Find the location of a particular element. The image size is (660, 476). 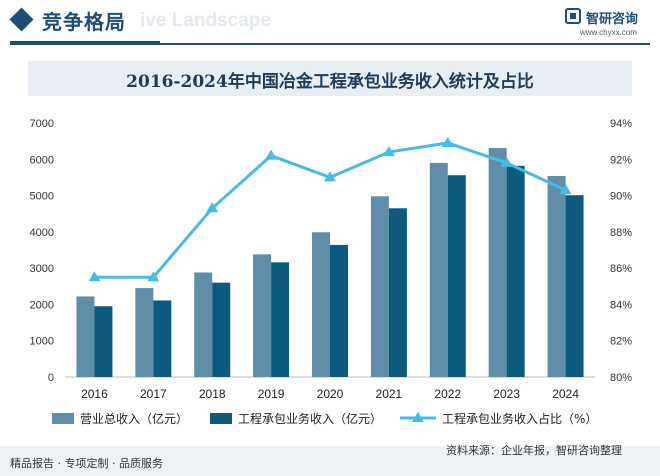

legend-revenue-label: 营业总收入（亿元） is located at coordinates (134, 418).